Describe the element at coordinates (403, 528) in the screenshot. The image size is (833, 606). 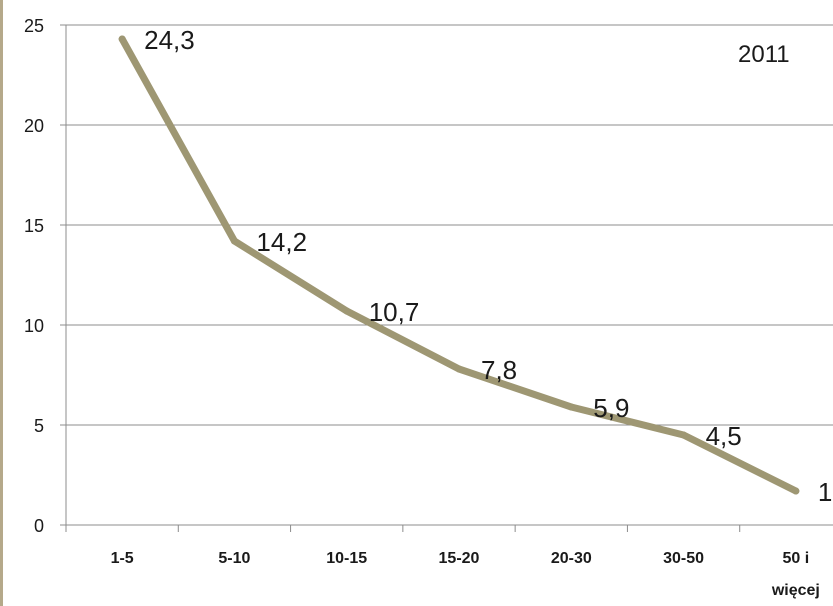
I see `x-tick-marks` at that location.